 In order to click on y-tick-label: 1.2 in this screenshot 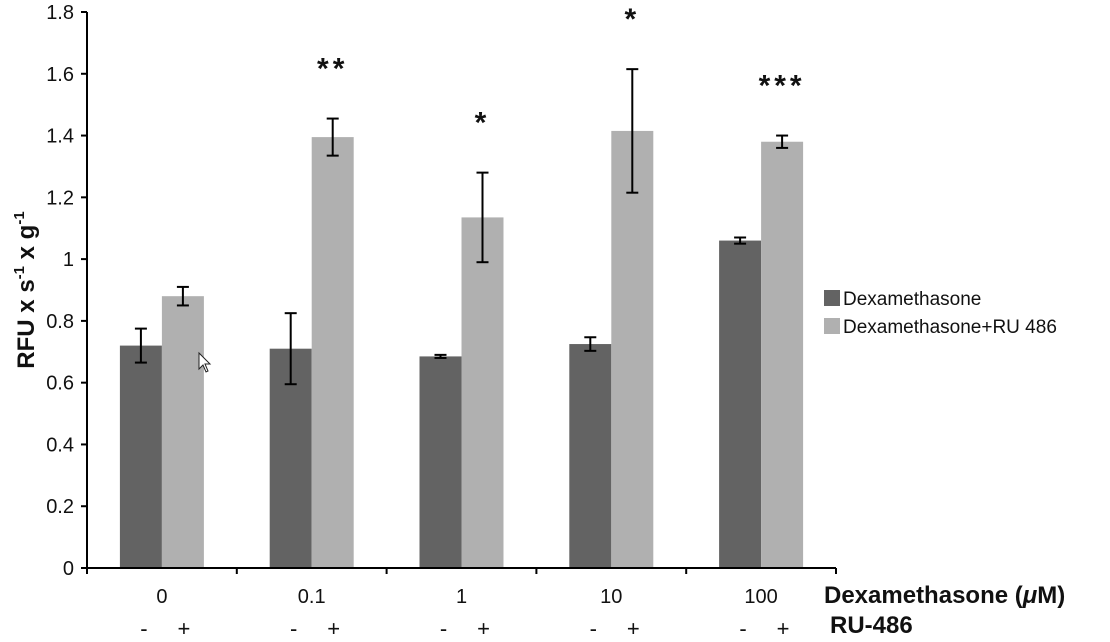, I will do `click(60, 198)`.